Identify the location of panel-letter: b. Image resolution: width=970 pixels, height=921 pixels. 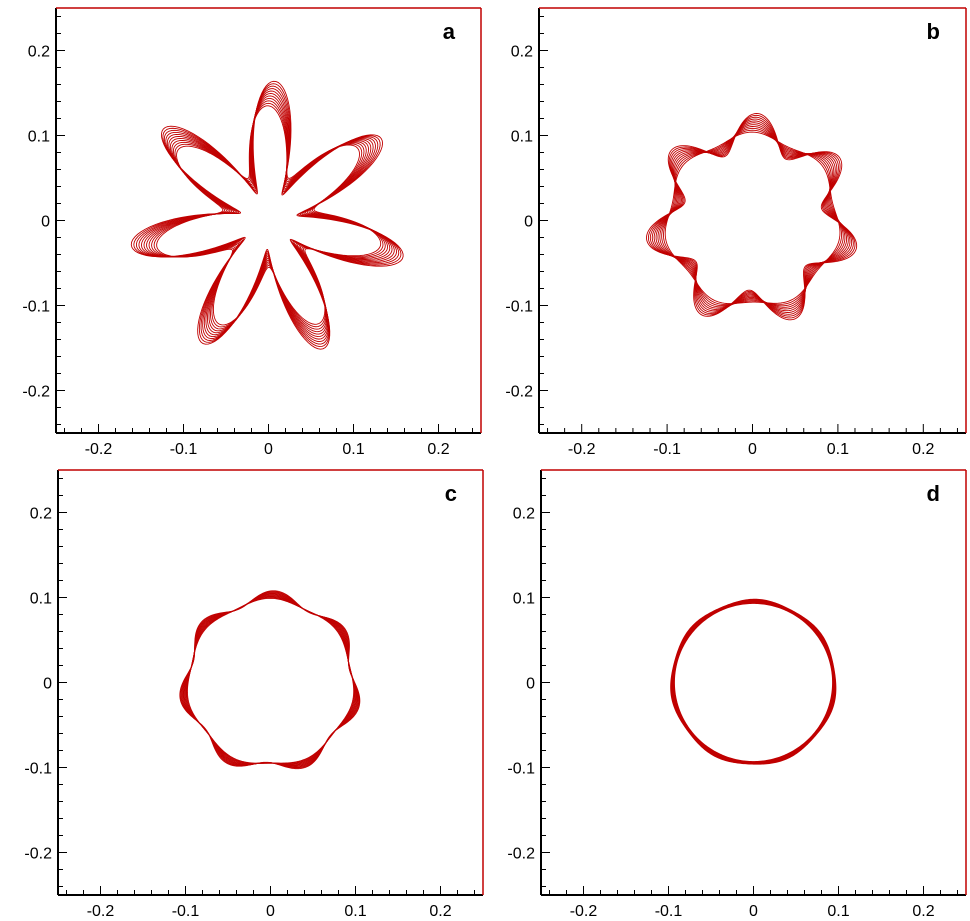
(933, 31).